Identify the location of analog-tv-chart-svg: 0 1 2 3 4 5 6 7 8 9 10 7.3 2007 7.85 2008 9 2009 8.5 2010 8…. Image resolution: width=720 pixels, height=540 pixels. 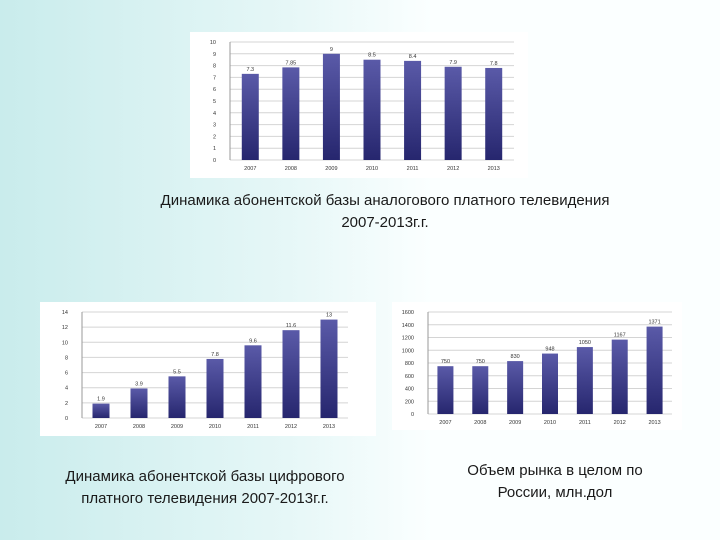
(362, 106).